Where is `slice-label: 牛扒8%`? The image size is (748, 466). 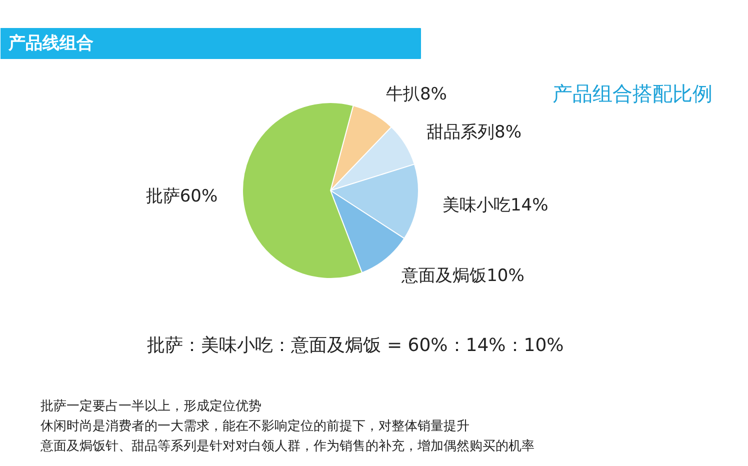
slice-label: 牛扒8% is located at coordinates (416, 94).